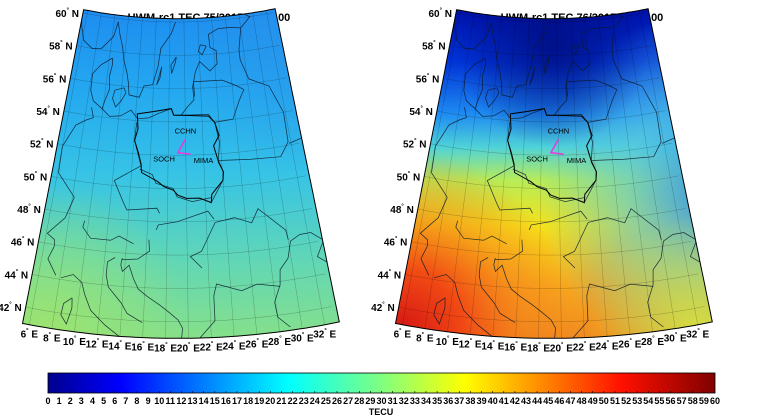 This screenshot has width=761, height=419. What do you see at coordinates (697, 335) in the screenshot?
I see `longitude-label: 32° E` at bounding box center [697, 335].